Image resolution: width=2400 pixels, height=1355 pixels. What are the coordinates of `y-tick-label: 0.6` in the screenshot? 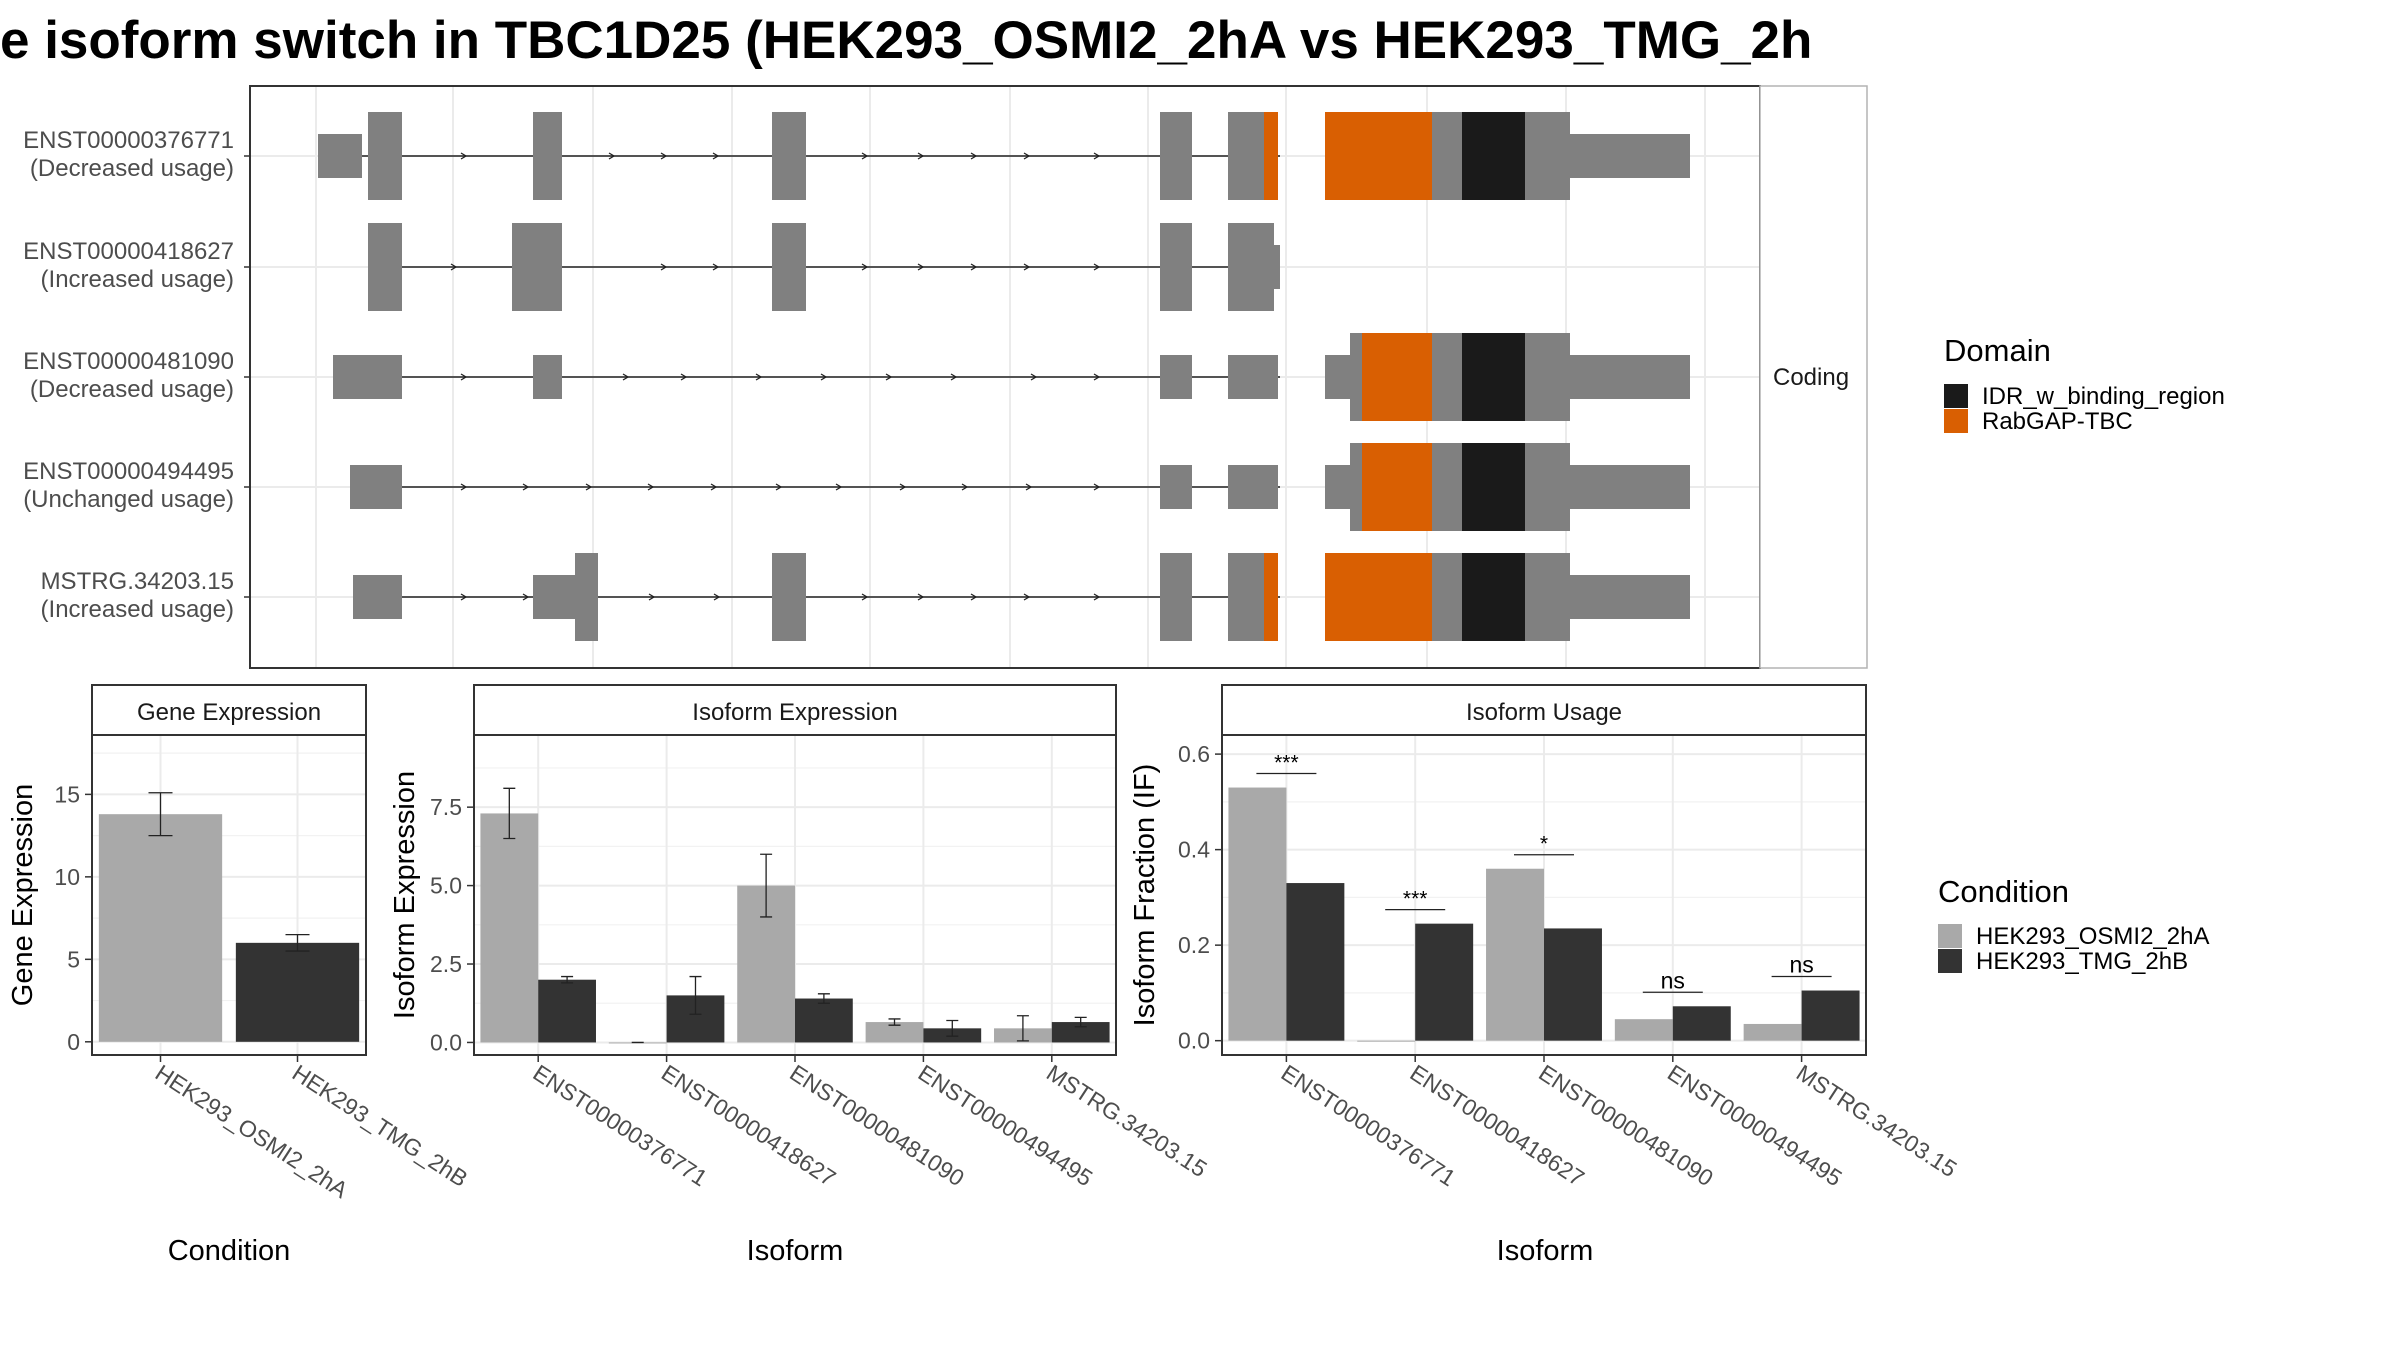 It's located at (1194, 754).